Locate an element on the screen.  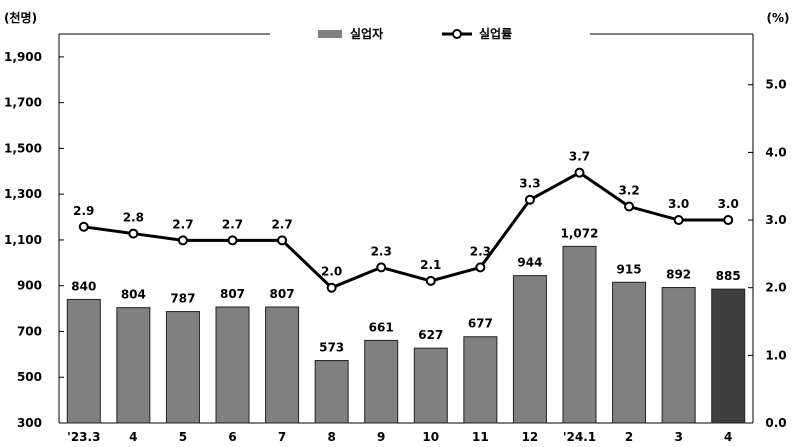
right-tick-label: 1.0 is located at coordinates (775, 355).